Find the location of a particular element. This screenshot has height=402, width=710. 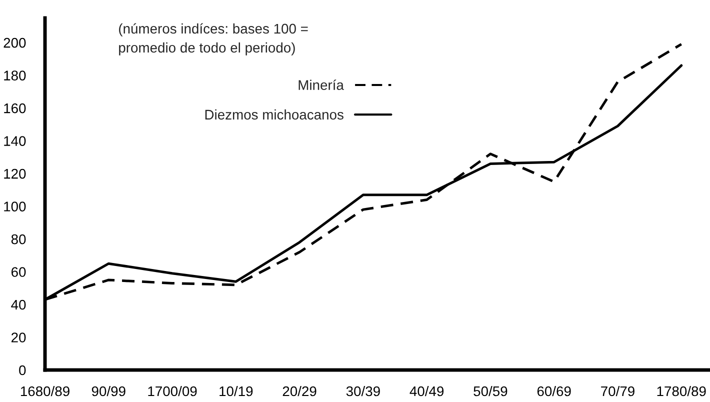

y-tick-label: 60 is located at coordinates (19, 272).